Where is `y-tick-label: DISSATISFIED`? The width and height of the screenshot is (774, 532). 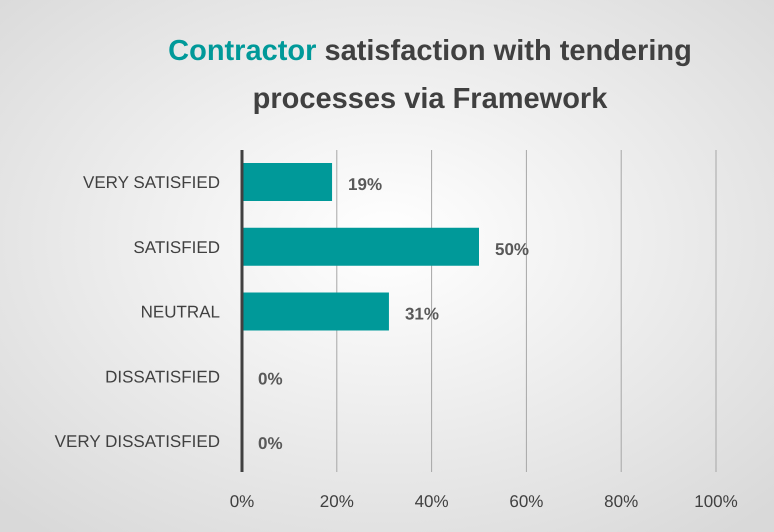
y-tick-label: DISSATISFIED is located at coordinates (162, 376).